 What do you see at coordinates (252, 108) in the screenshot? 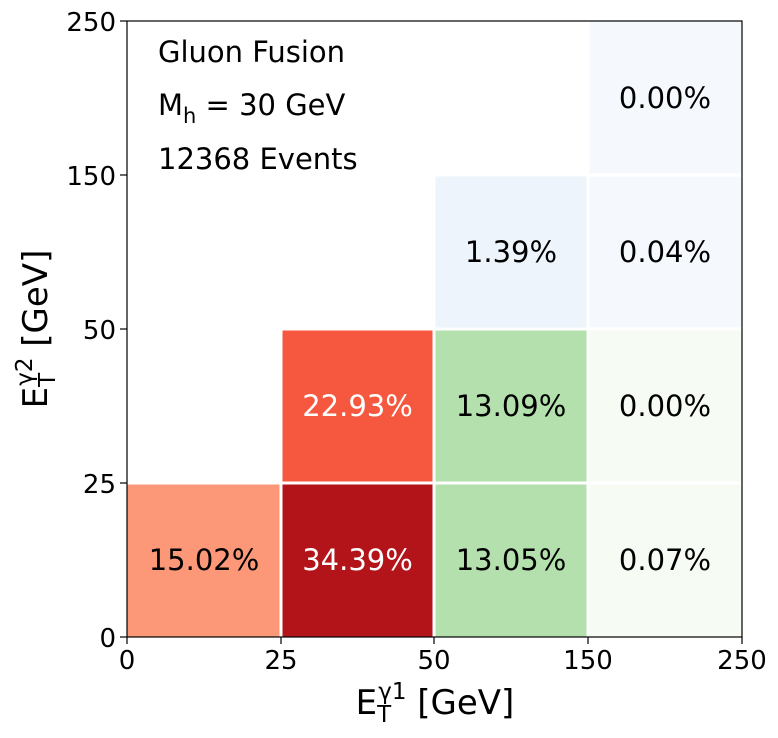
I see `mass-annotation: Mh = 30 GeV` at bounding box center [252, 108].